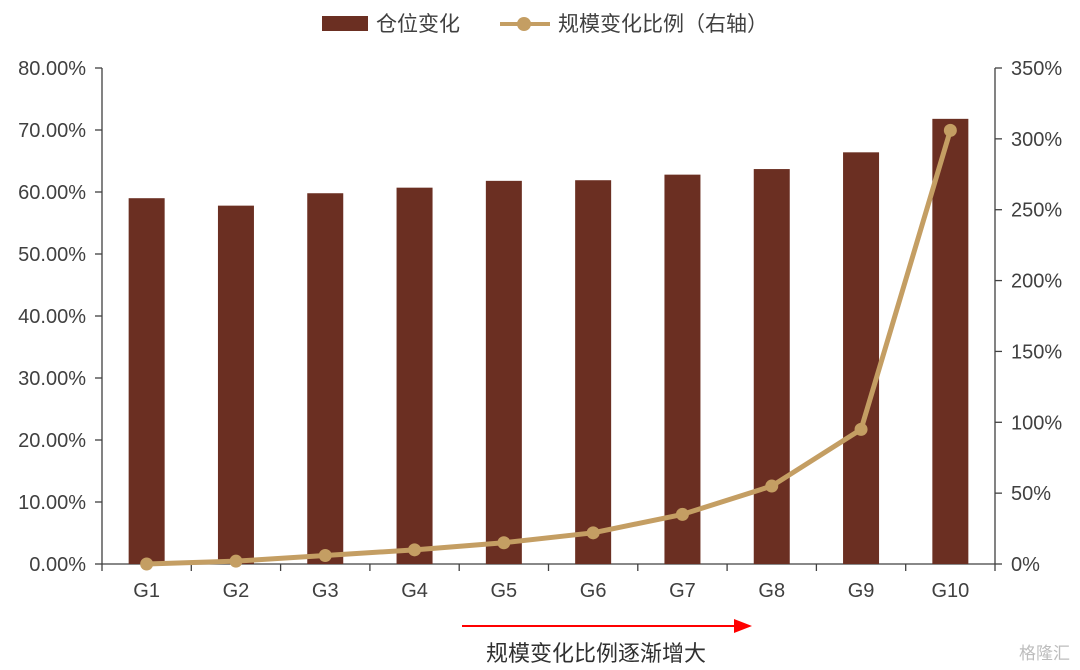 Image resolution: width=1080 pixels, height=670 pixels. Describe the element at coordinates (236, 591) in the screenshot. I see `x-tick-label: G2` at that location.